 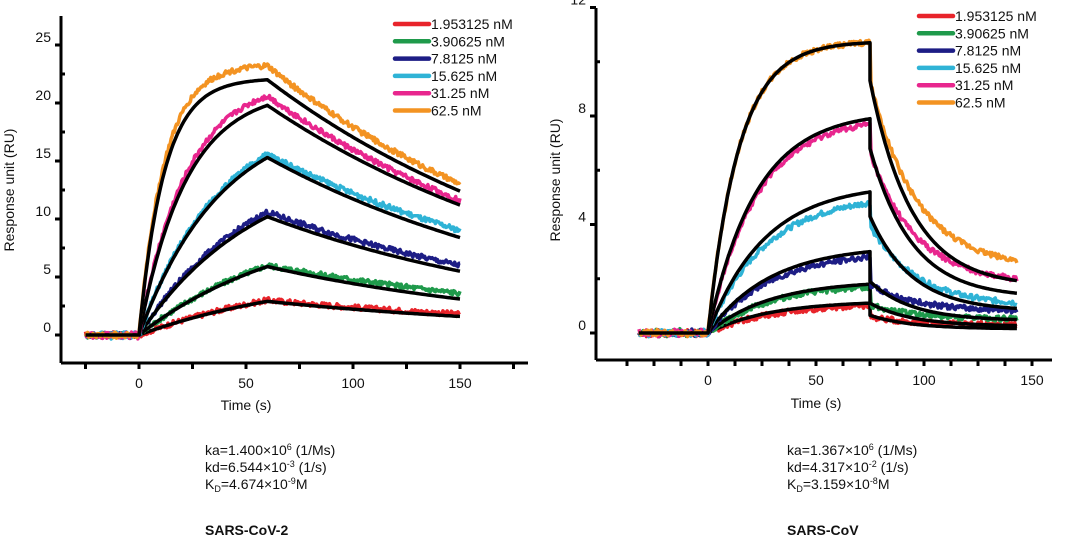 I want to click on series-3-90625-nM, so click(x=272, y=301).